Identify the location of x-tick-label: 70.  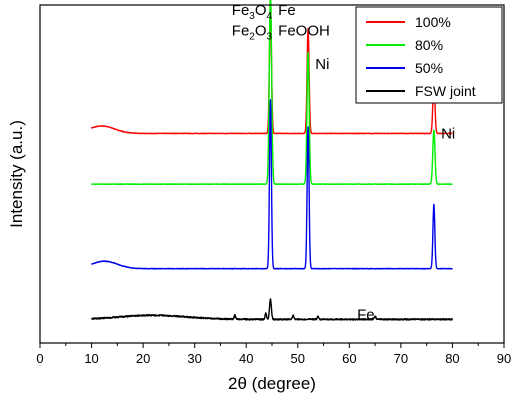
(401, 358).